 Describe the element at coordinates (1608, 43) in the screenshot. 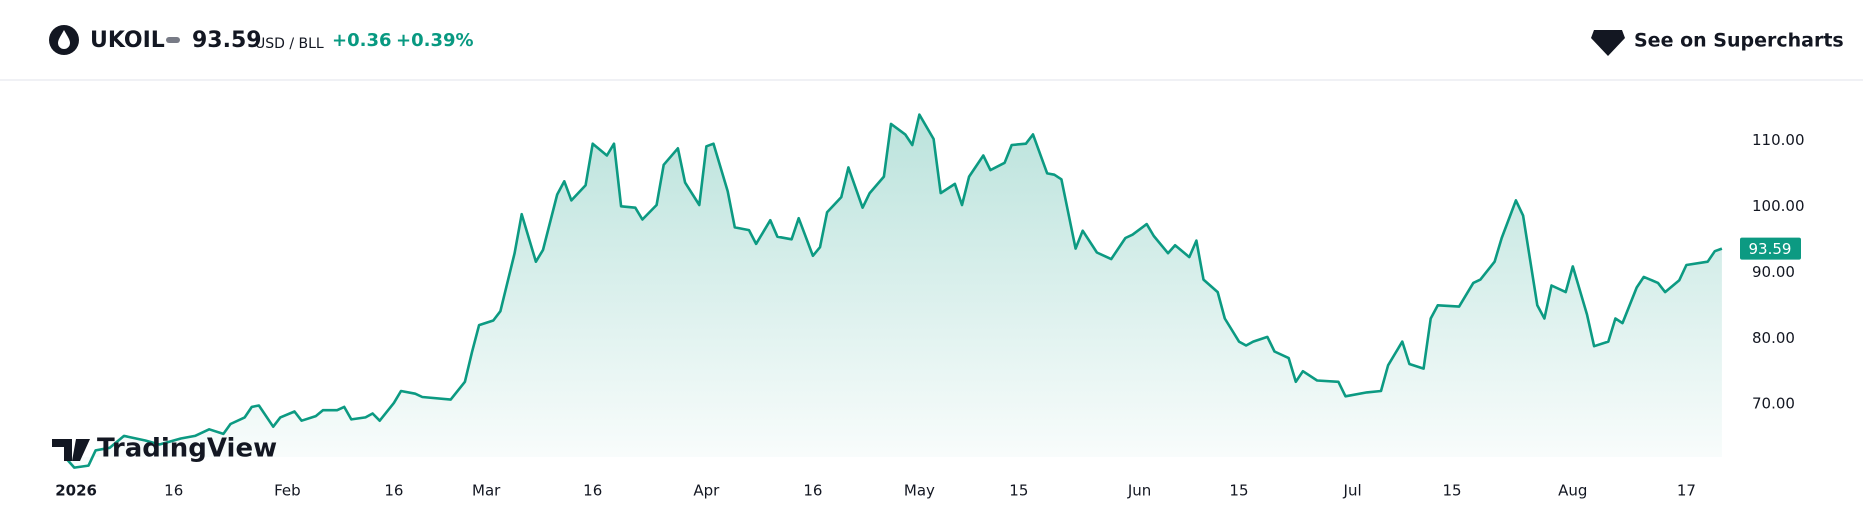

I see `supercharts-icon` at that location.